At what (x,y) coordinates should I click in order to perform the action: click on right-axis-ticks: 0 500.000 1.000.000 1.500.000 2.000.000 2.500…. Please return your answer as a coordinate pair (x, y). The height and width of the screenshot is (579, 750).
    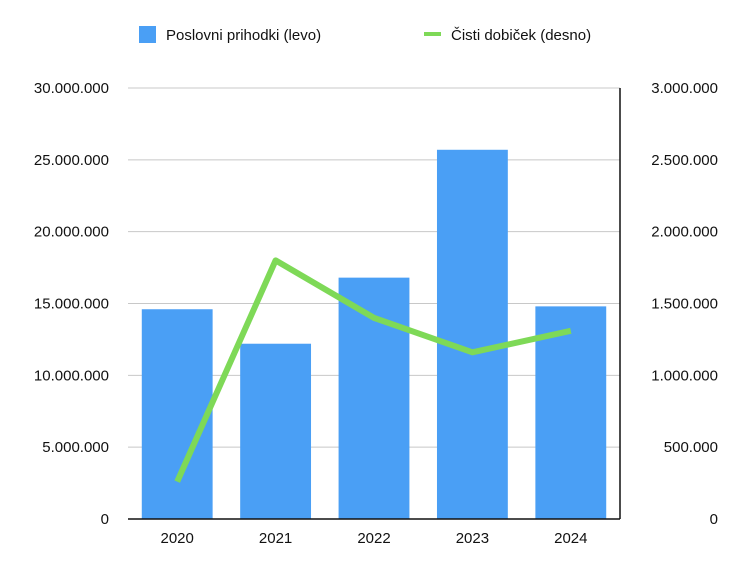
    Looking at the image, I should click on (684, 304).